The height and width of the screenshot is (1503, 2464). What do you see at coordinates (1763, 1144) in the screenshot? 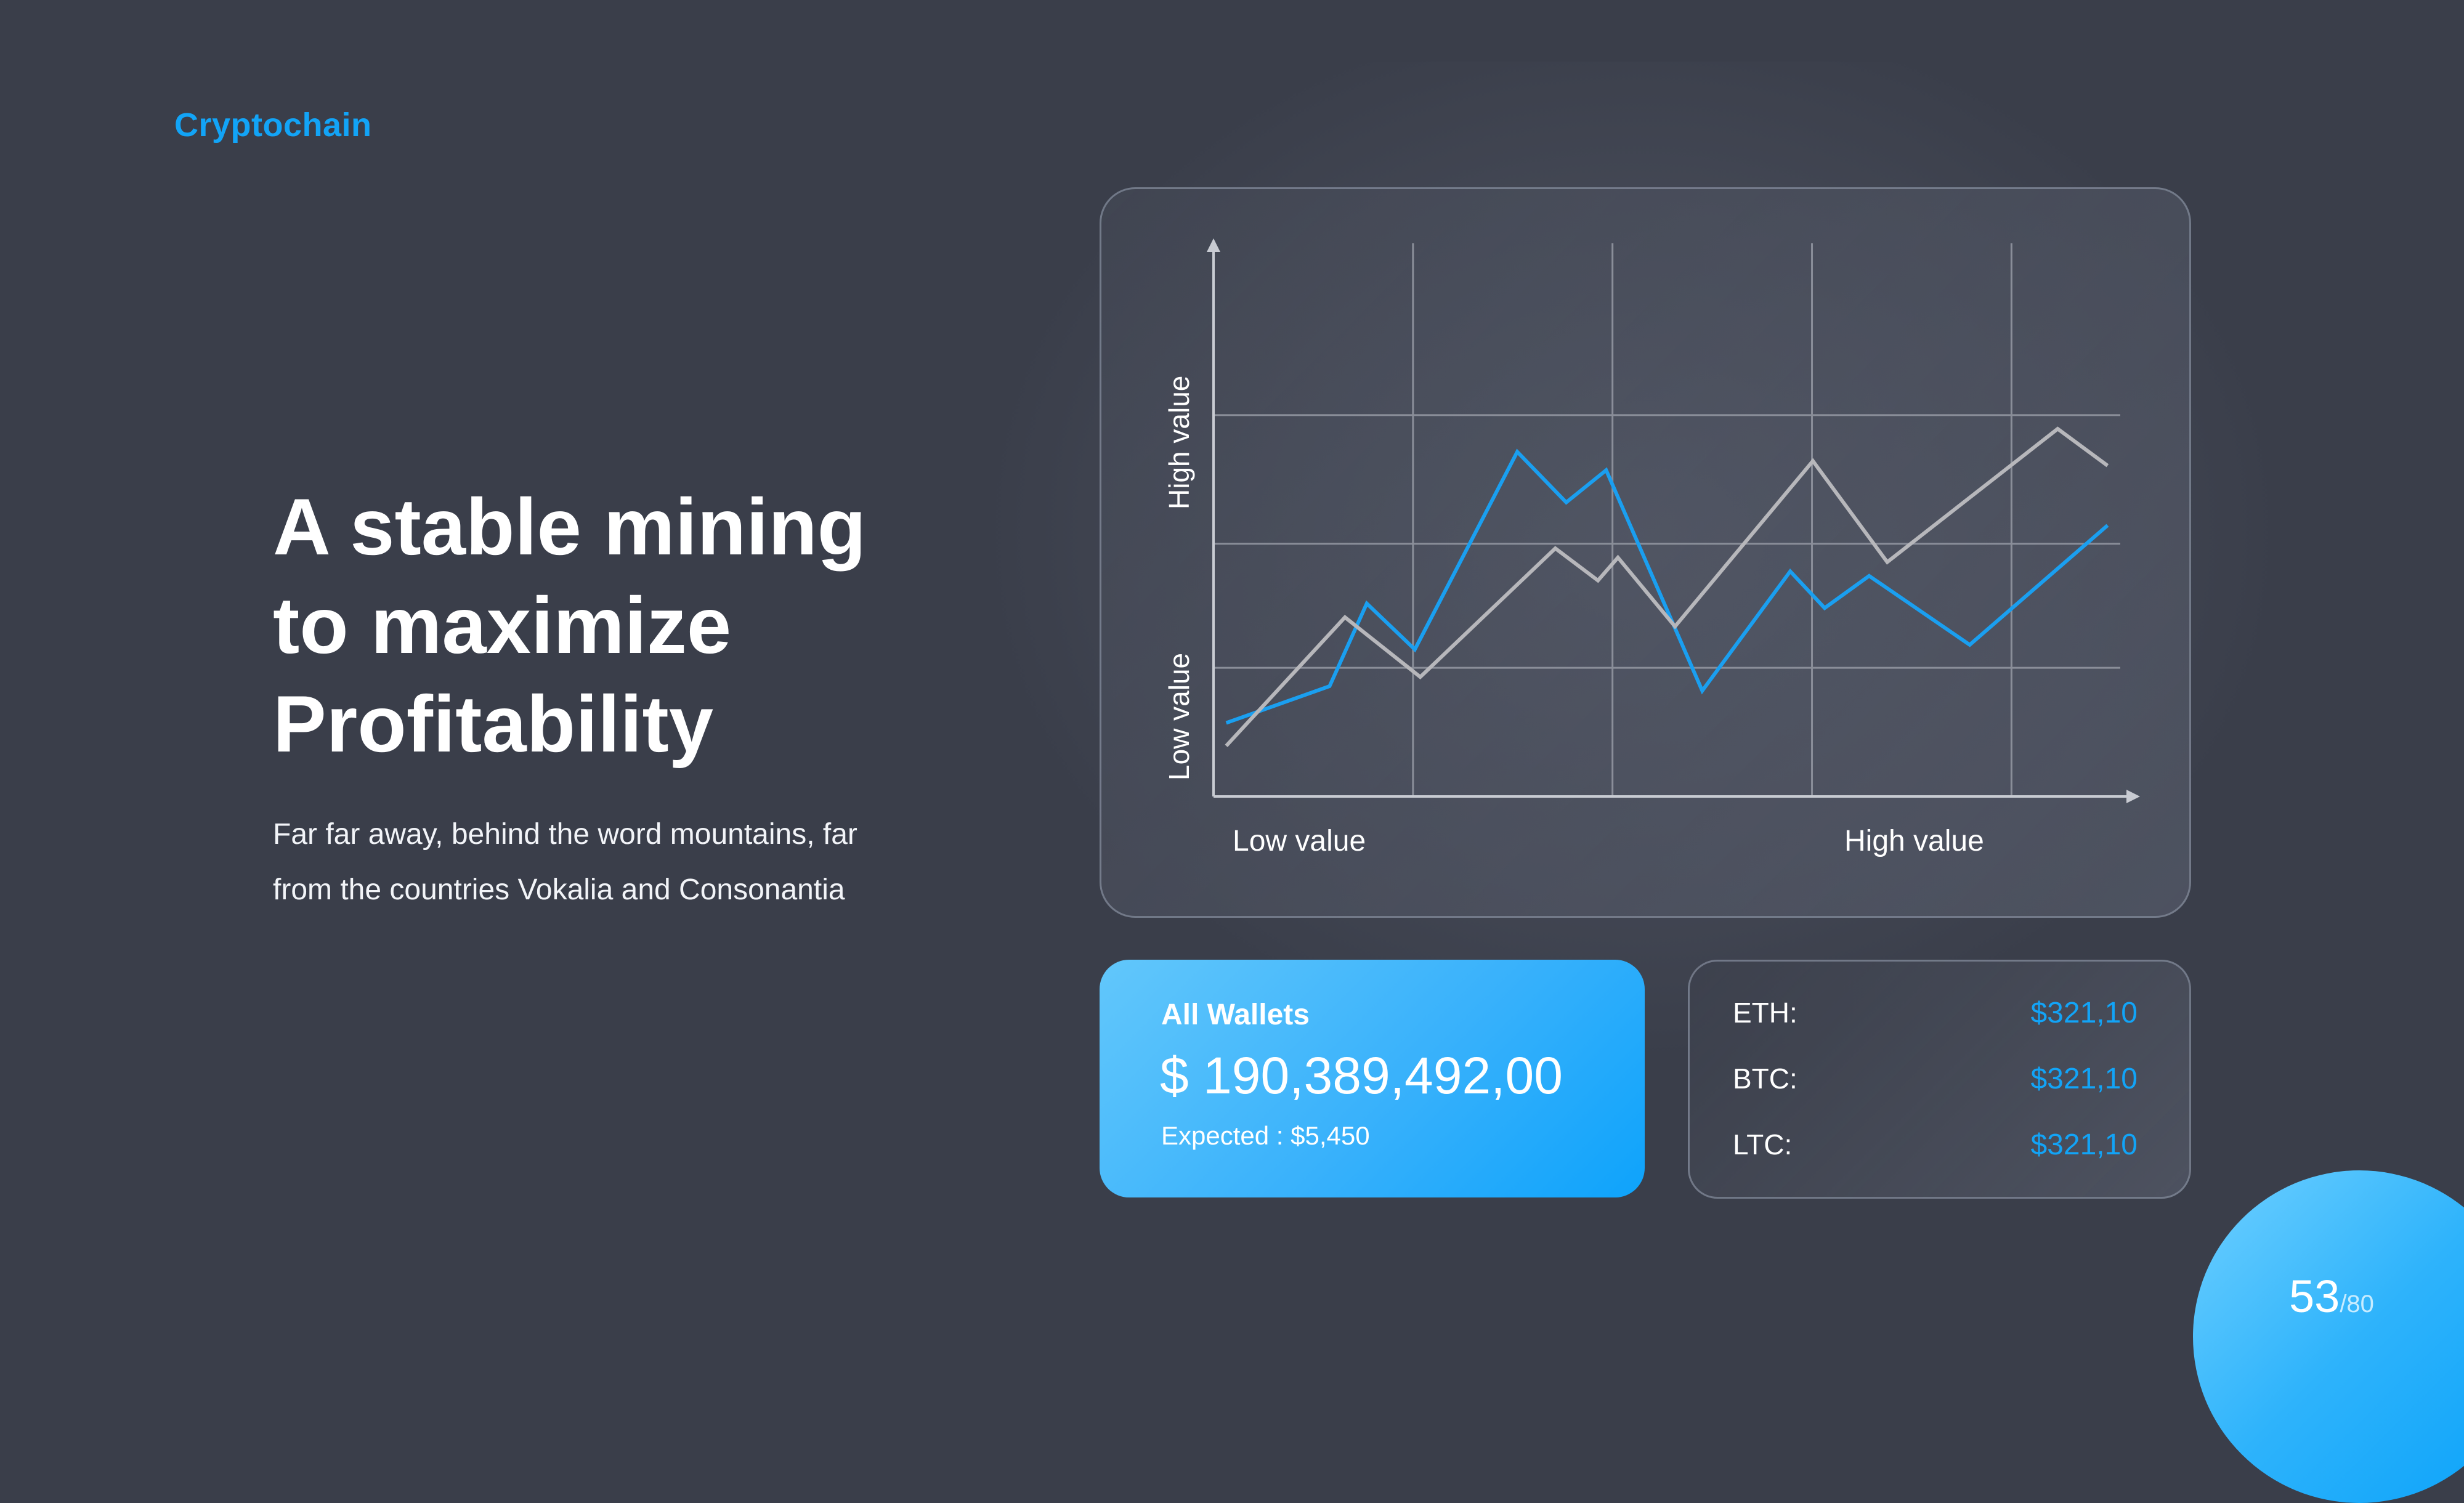
I see `coin-label: LTC:` at bounding box center [1763, 1144].